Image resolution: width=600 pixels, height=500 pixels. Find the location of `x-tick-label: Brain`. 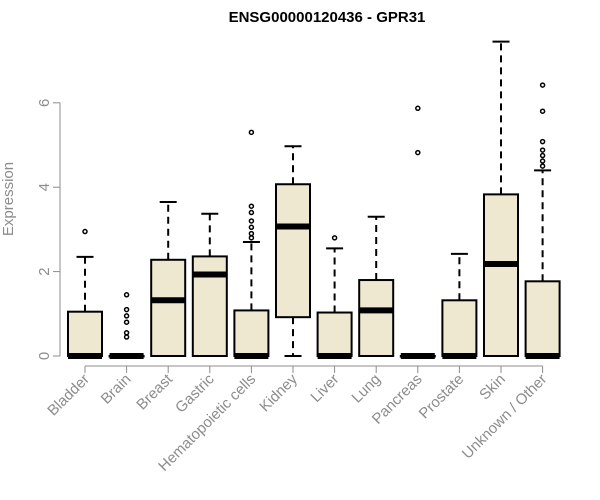

x-tick-label: Brain is located at coordinates (116, 389).